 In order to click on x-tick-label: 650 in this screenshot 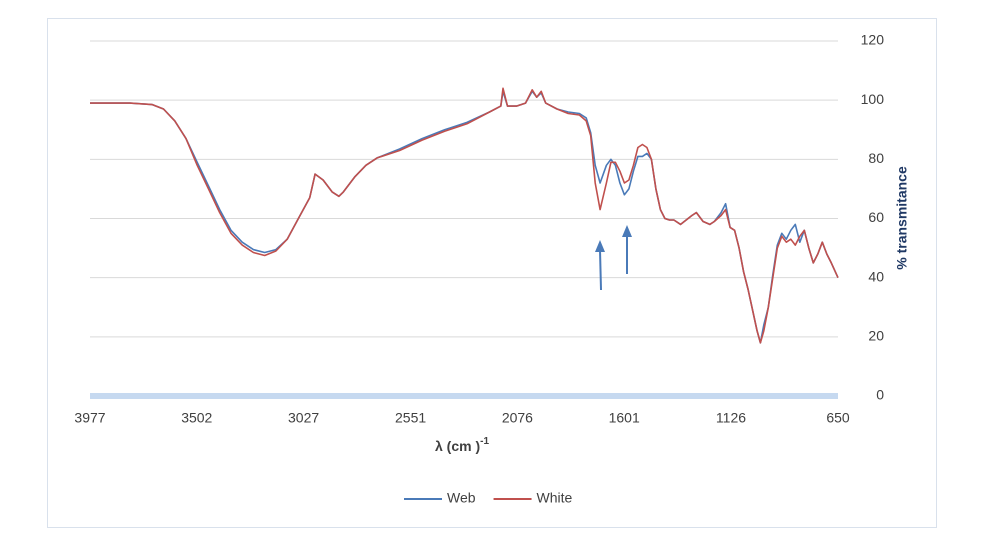, I will do `click(838, 418)`.